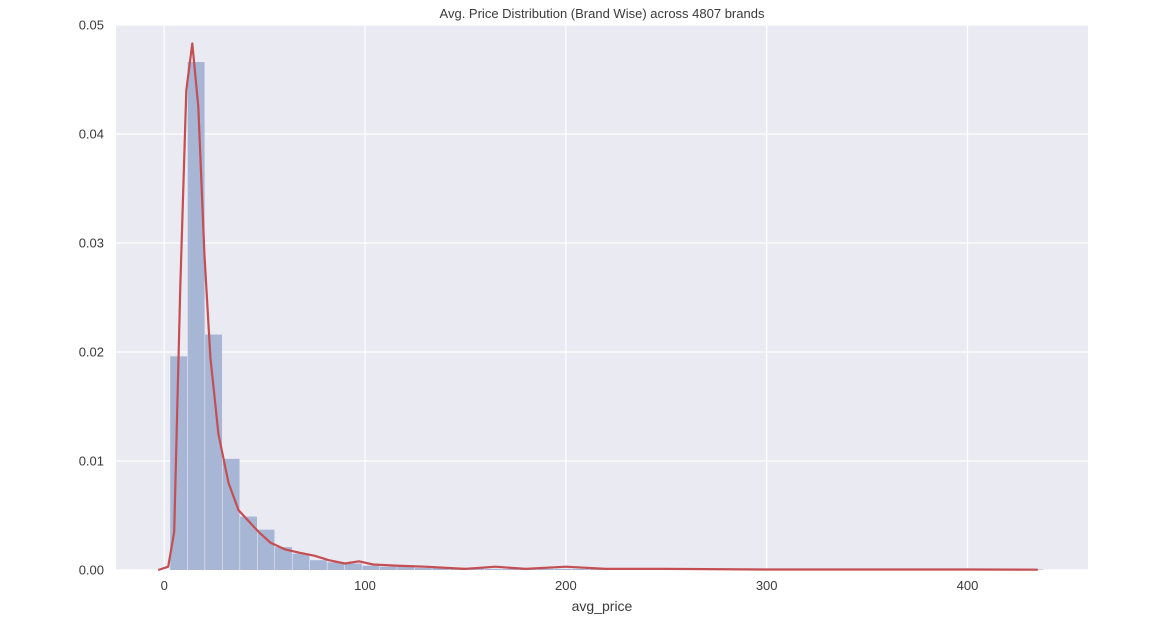 The width and height of the screenshot is (1160, 623). I want to click on x-tick-label: 100, so click(365, 585).